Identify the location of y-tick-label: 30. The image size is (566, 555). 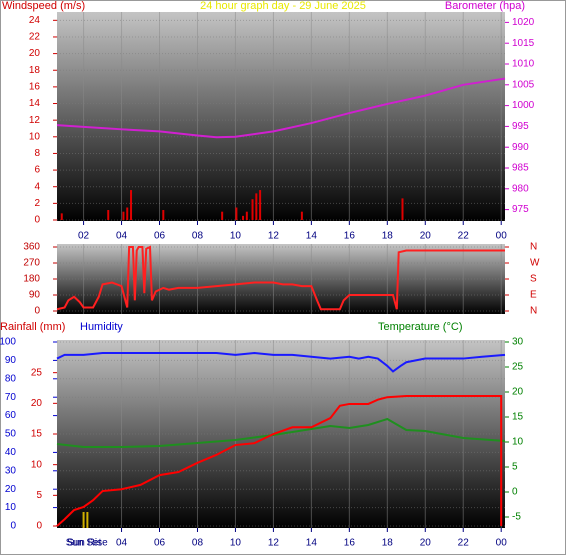
(11, 470).